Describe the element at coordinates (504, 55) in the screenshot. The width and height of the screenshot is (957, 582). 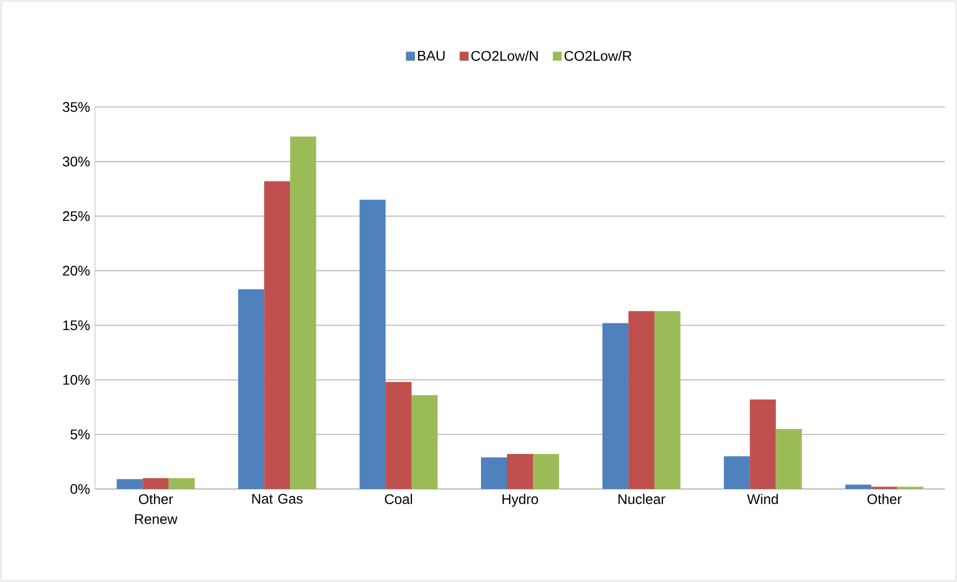
I see `legend-label: CO2Low/N` at that location.